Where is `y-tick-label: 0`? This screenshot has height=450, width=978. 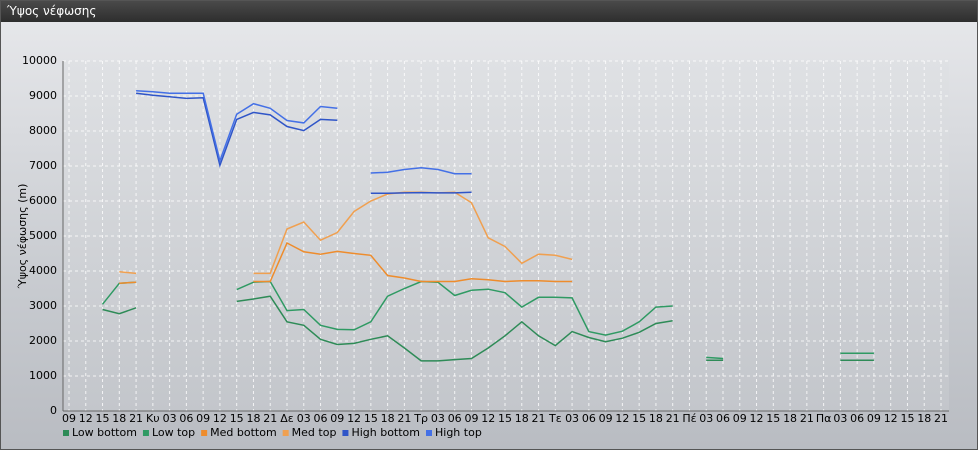 y-tick-label: 0 is located at coordinates (53, 410).